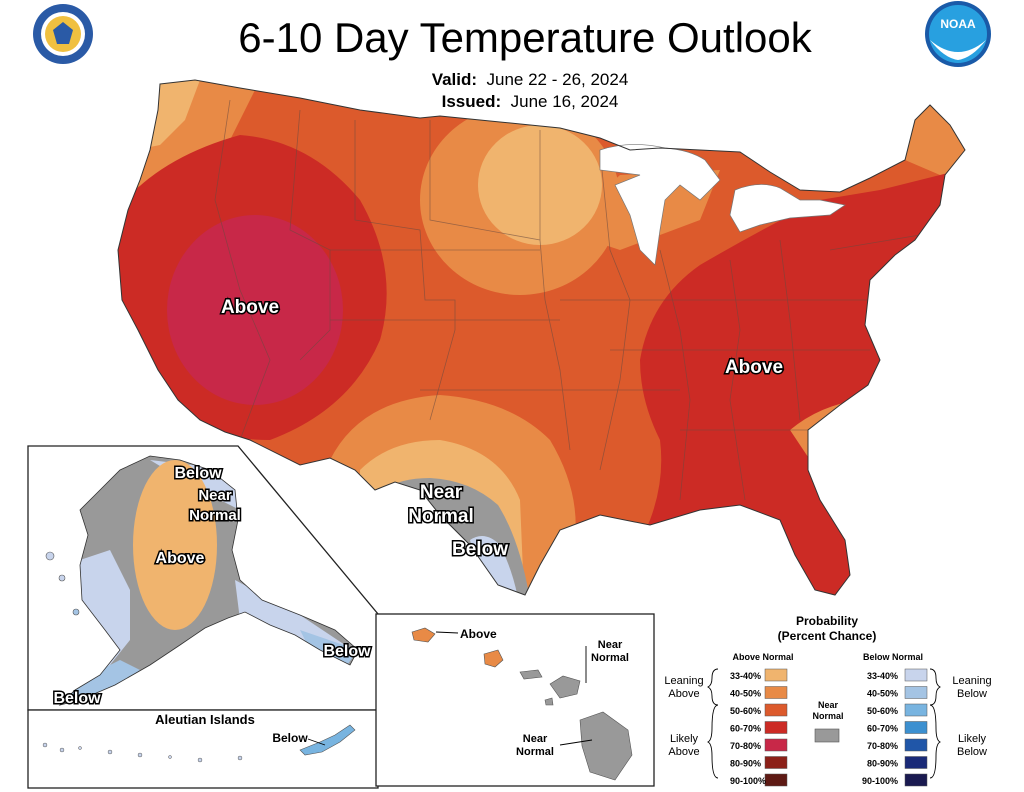 The width and height of the screenshot is (1024, 792). I want to click on label-ak-below-north: Below, so click(198, 473).